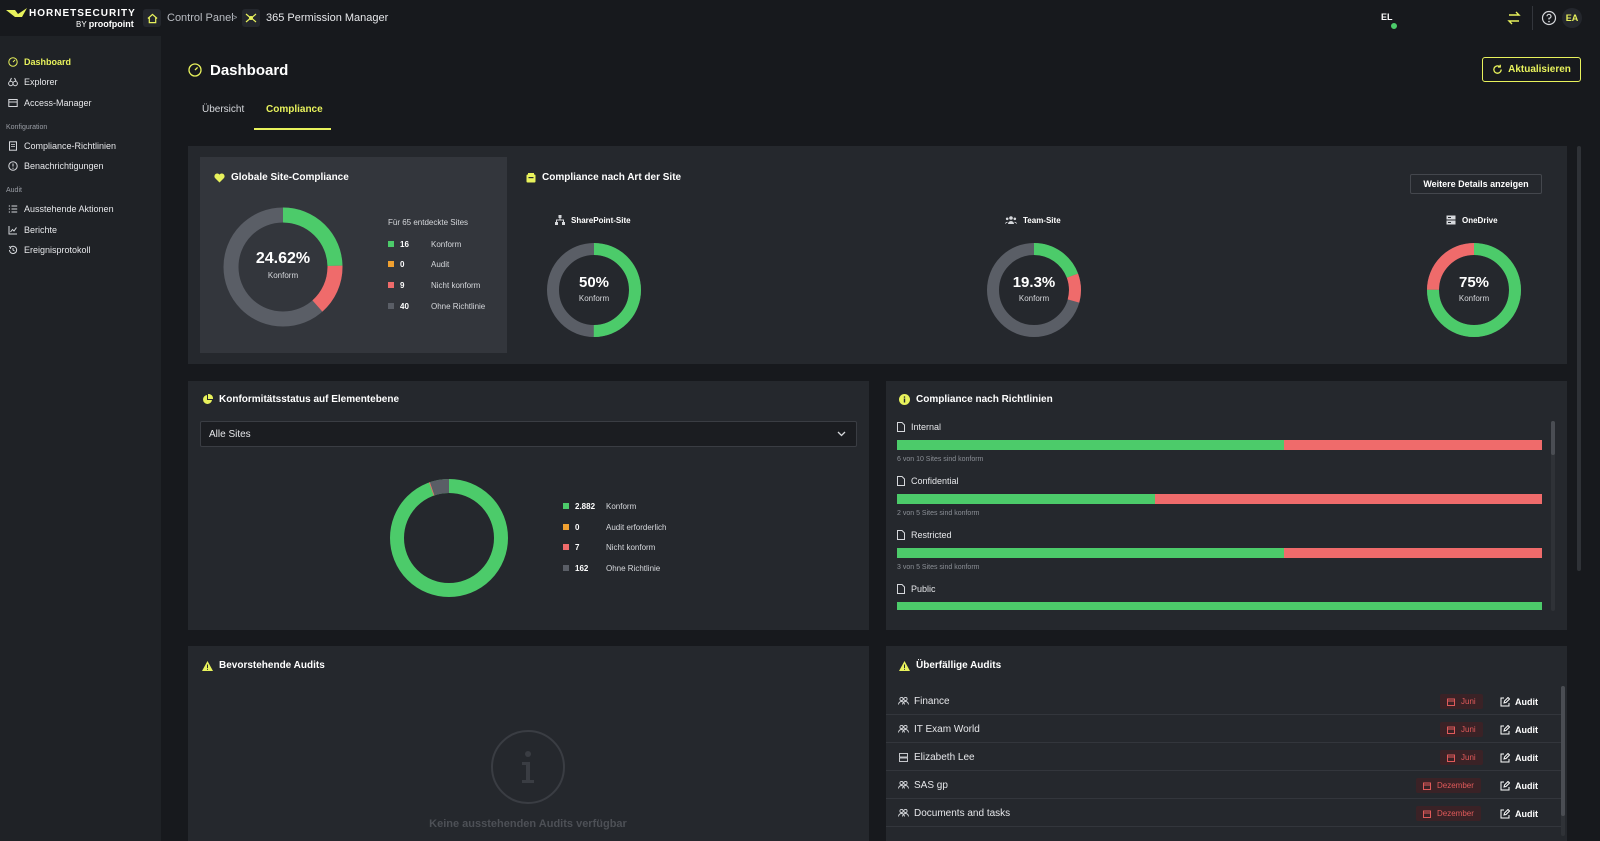  Describe the element at coordinates (152, 18) in the screenshot. I see `home-icon` at that location.